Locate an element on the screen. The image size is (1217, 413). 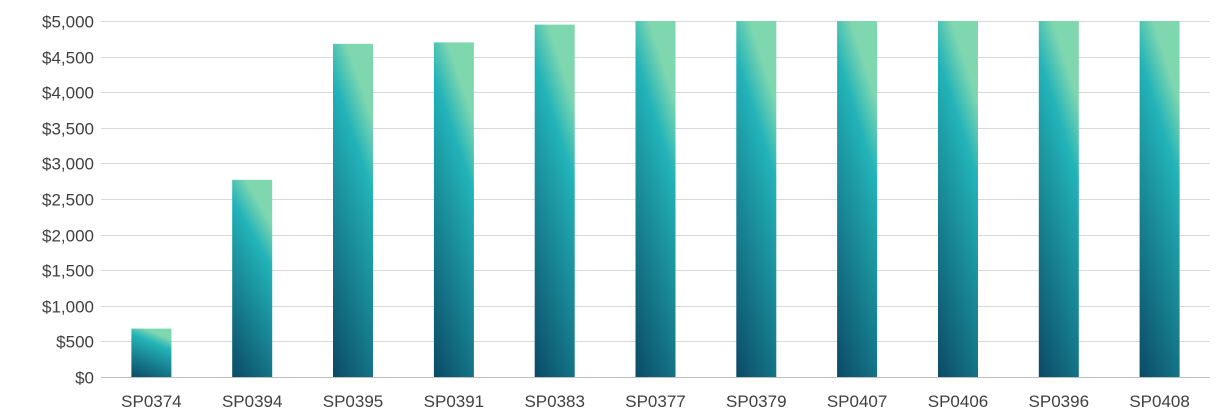
x-tick-label: SP0396 is located at coordinates (1059, 401).